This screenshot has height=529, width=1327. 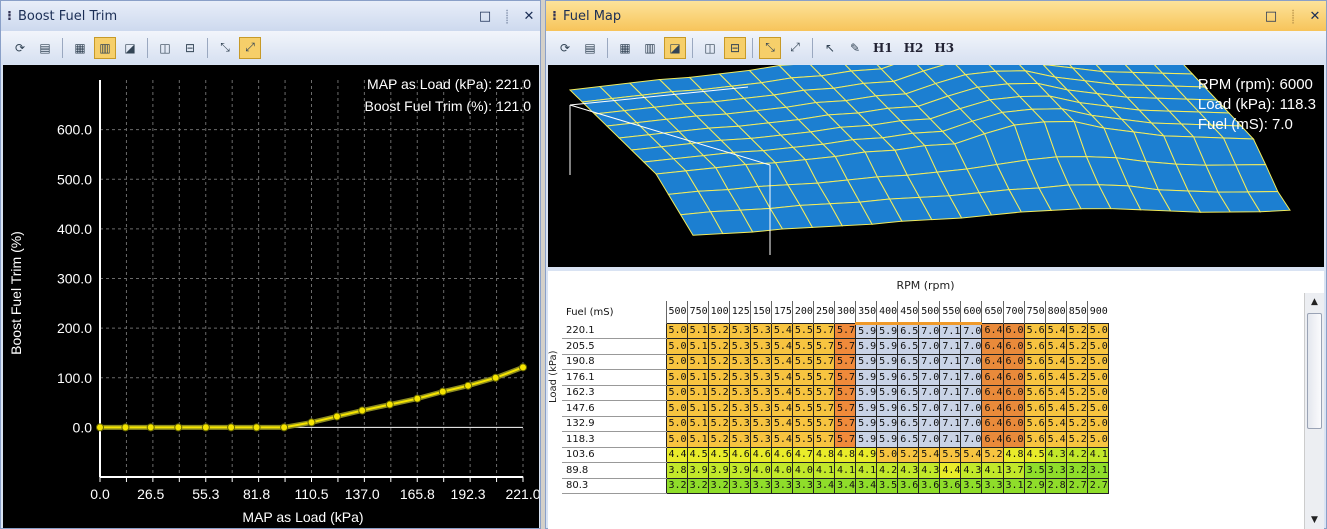 What do you see at coordinates (485, 16) in the screenshot?
I see `maximize-icon: □` at bounding box center [485, 16].